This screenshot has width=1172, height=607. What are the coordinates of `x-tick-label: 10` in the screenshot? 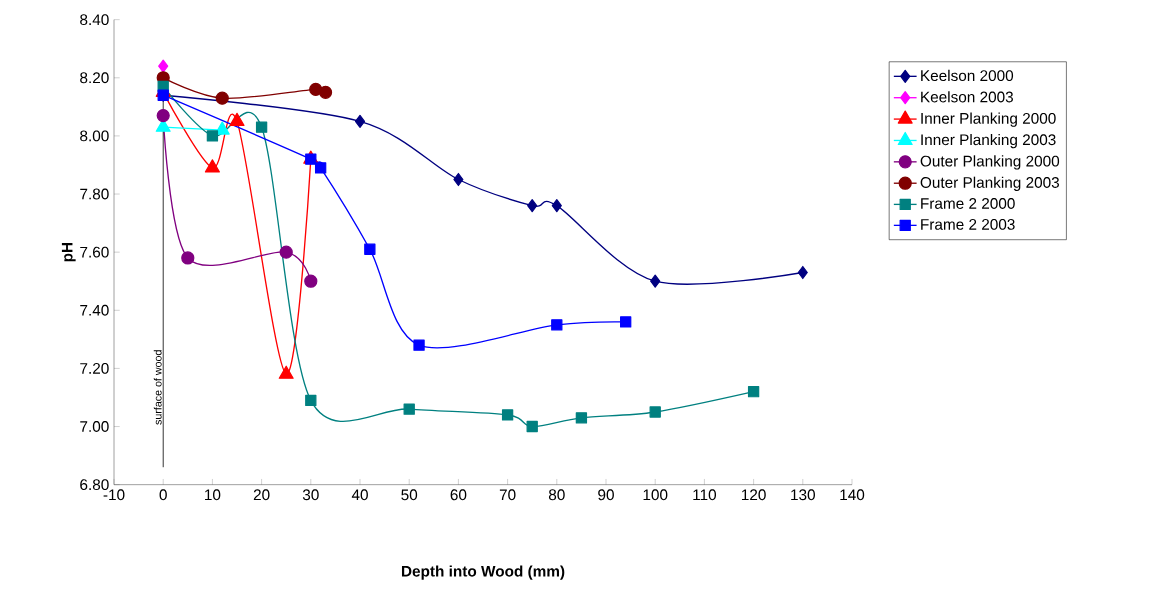 It's located at (213, 495).